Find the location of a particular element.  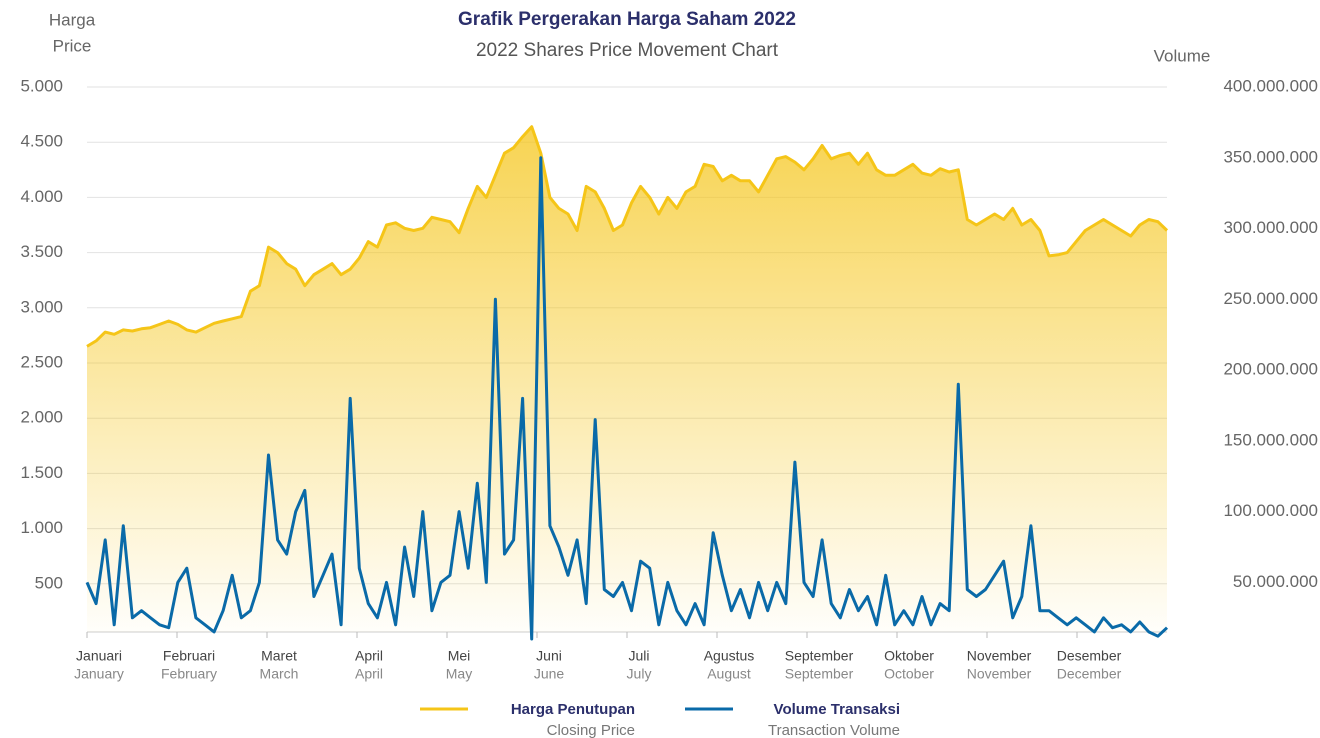

y2-tick-label: 300.000.000 is located at coordinates (1270, 227).